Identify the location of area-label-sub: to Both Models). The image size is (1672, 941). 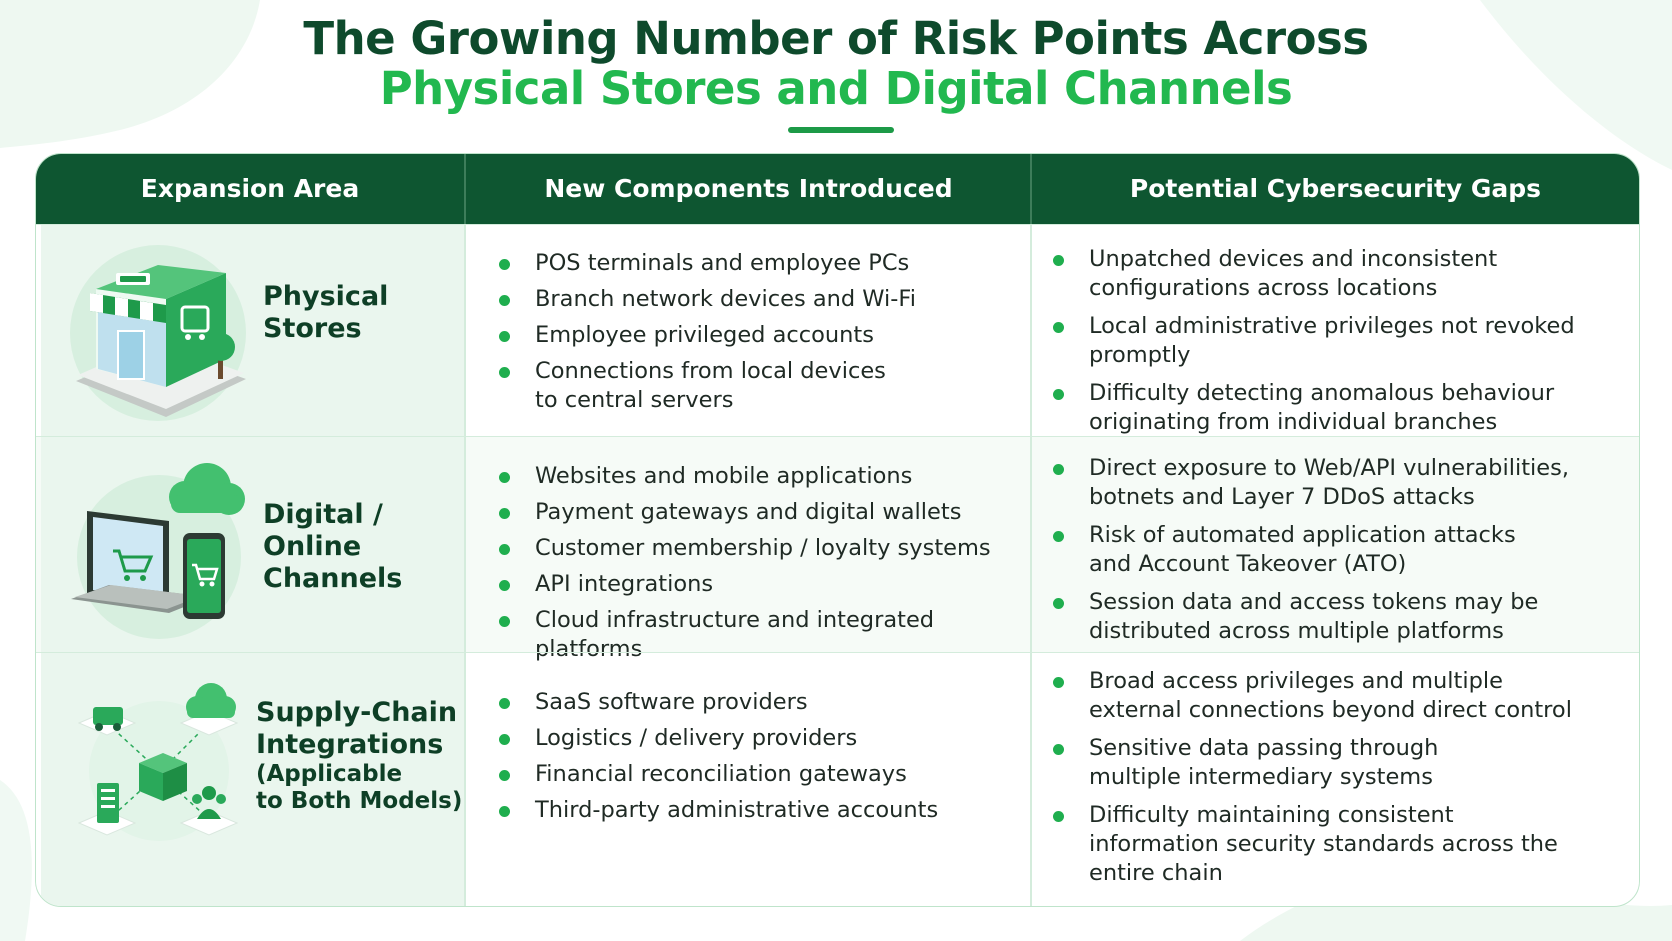
(359, 801).